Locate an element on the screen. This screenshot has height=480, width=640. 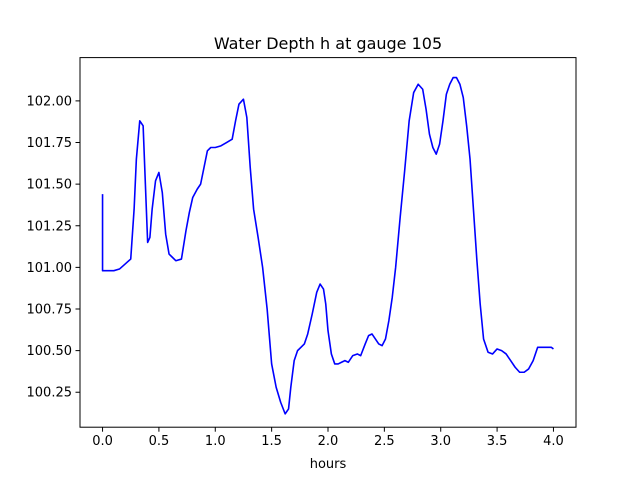
x-tick-label: 0.0 is located at coordinates (102, 441).